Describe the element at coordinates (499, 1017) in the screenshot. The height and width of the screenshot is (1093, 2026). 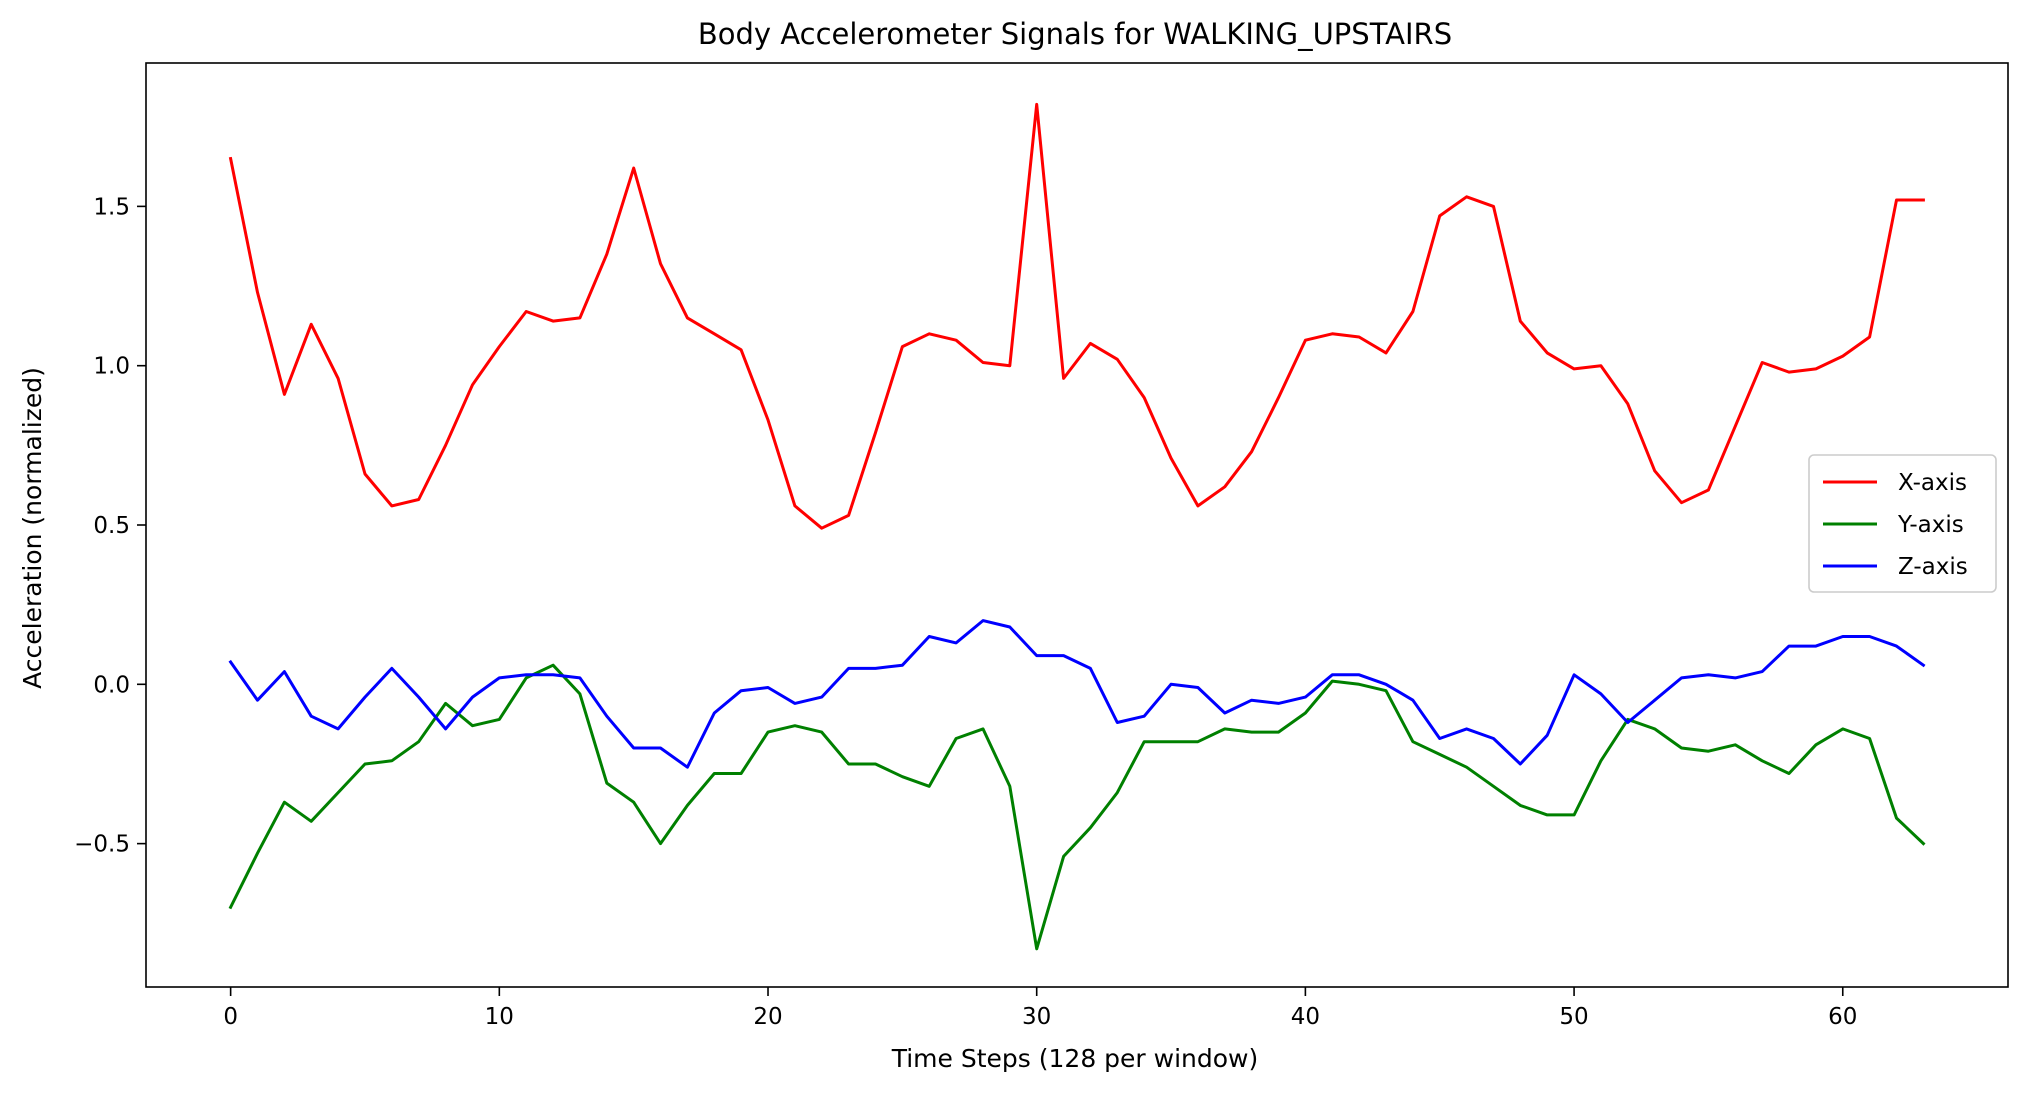
I see `x-tick-label: 10` at that location.